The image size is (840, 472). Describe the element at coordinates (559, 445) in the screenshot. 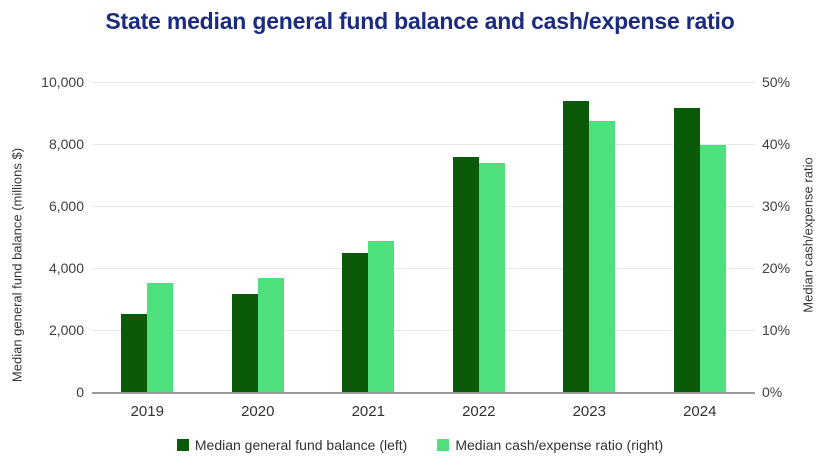

I see `legend-label: Median cash/expense ratio (right)` at that location.